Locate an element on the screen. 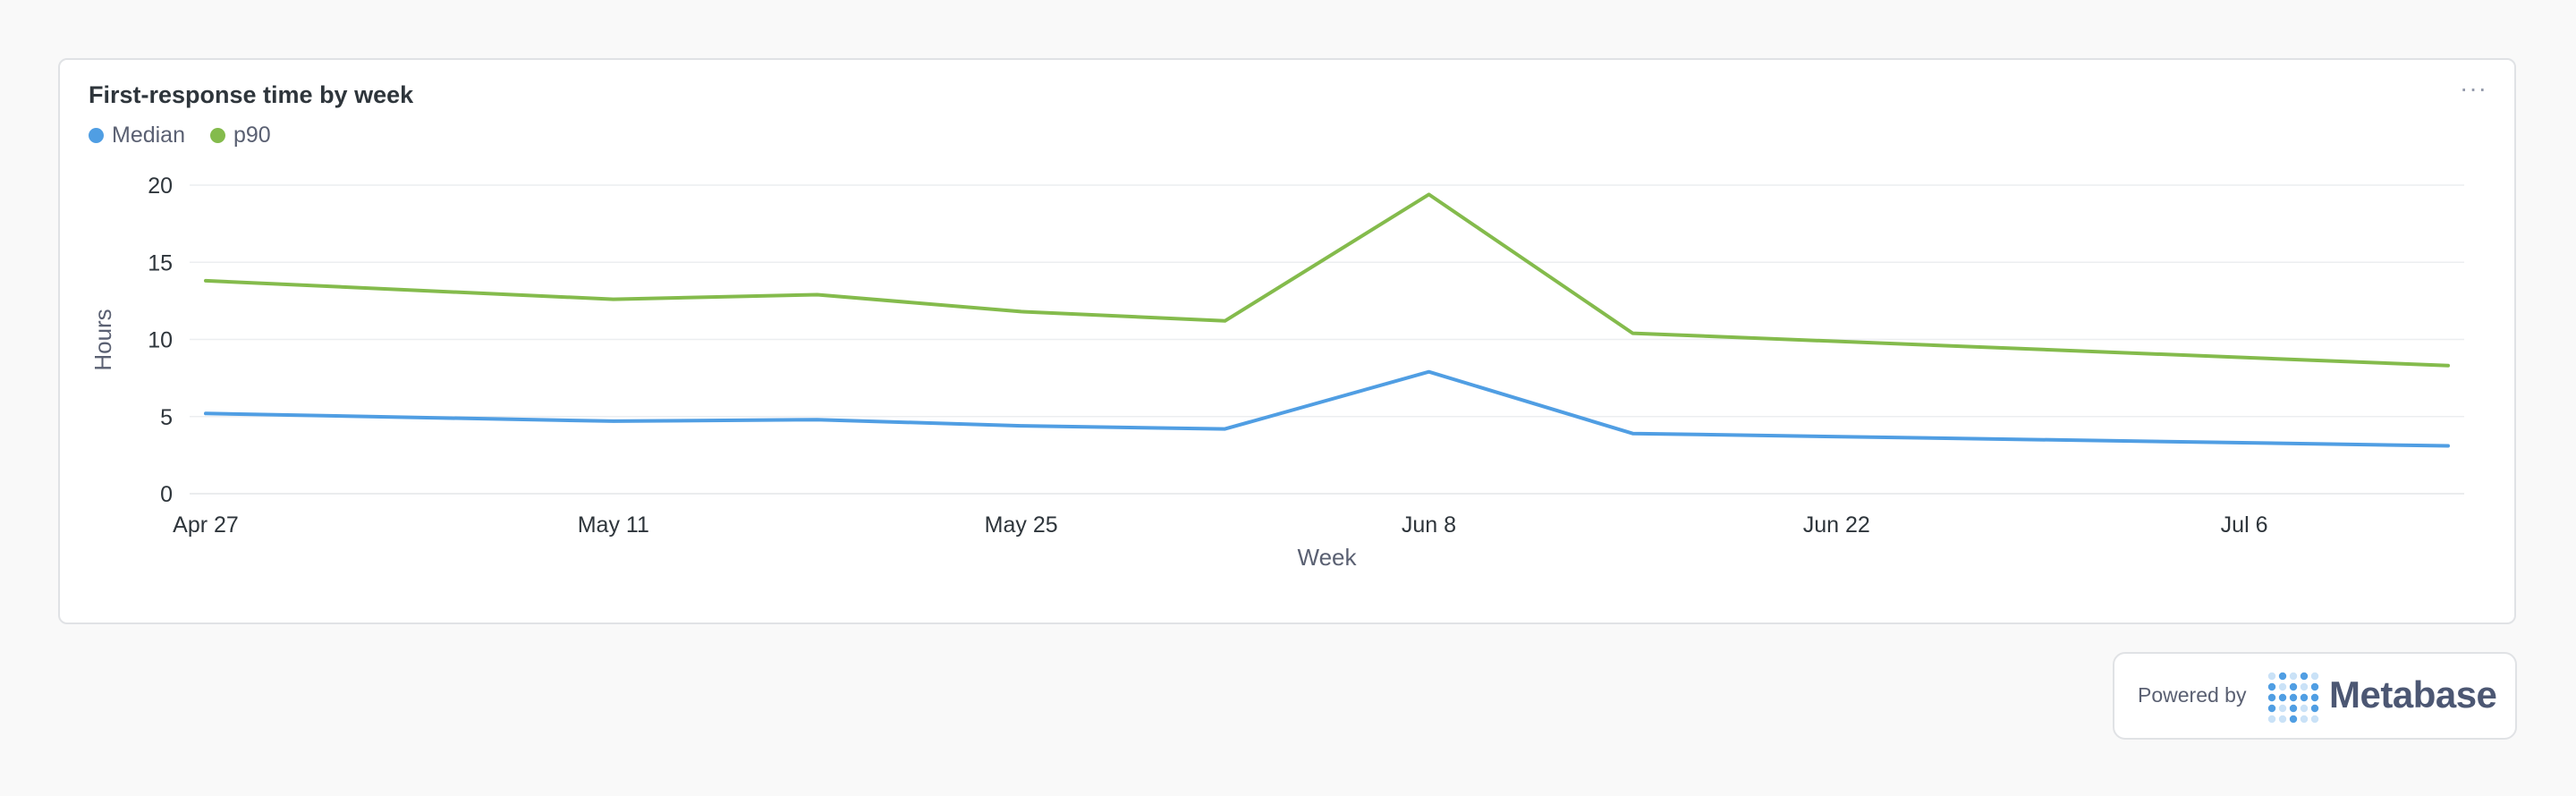 The image size is (2576, 796). x-tick-label: May 11 is located at coordinates (613, 525).